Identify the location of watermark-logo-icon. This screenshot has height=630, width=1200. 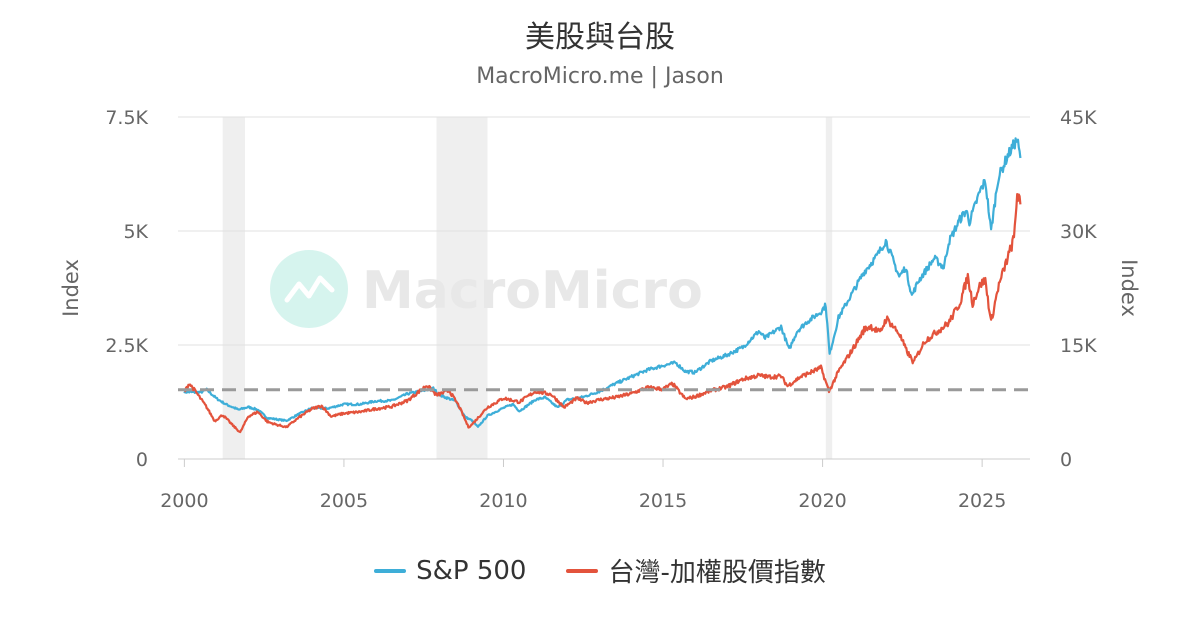
(309, 289).